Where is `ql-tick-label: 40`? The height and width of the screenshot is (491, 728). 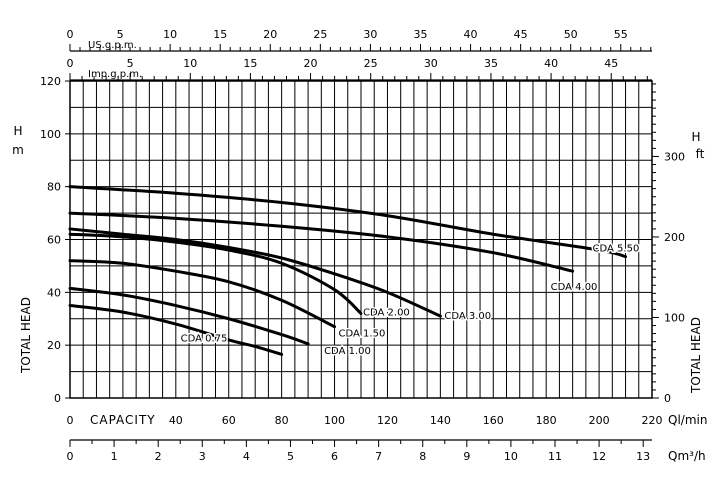
ql-tick-label: 40 is located at coordinates (176, 420).